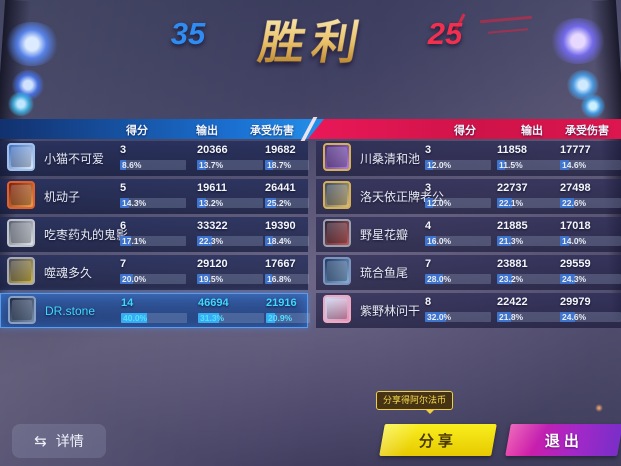 This screenshot has width=621, height=466. What do you see at coordinates (590, 279) in the screenshot?
I see `taken-bar: 24.3%` at bounding box center [590, 279].